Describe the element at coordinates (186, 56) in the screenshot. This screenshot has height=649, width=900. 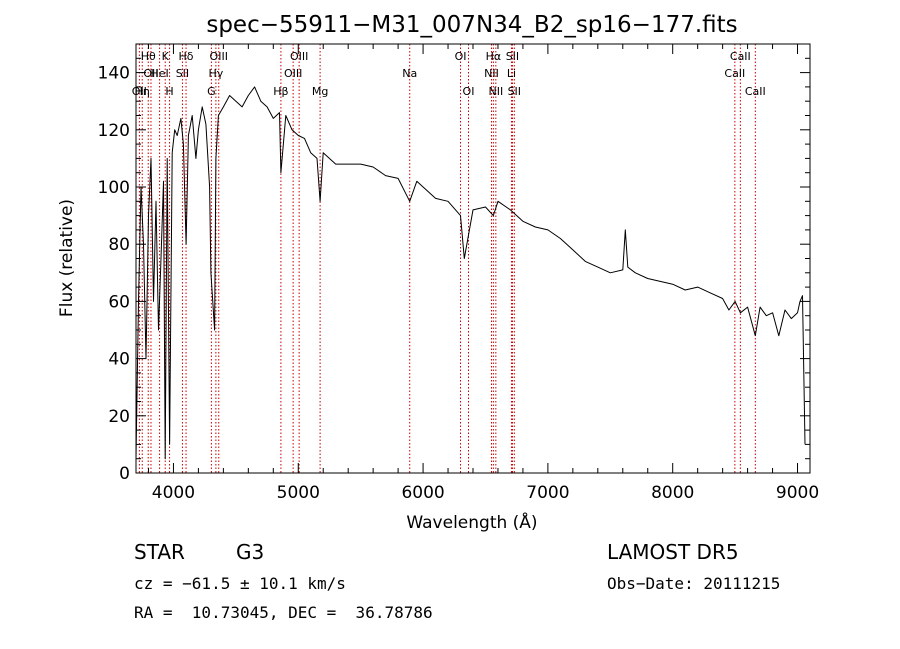
I see `line-marker-label: Hδ` at that location.